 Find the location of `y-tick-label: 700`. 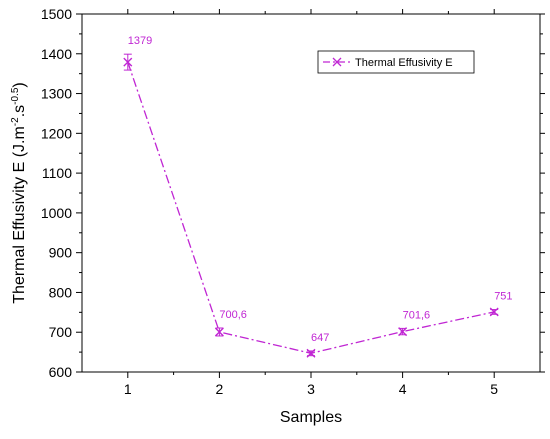

y-tick-label: 700 is located at coordinates (61, 332).